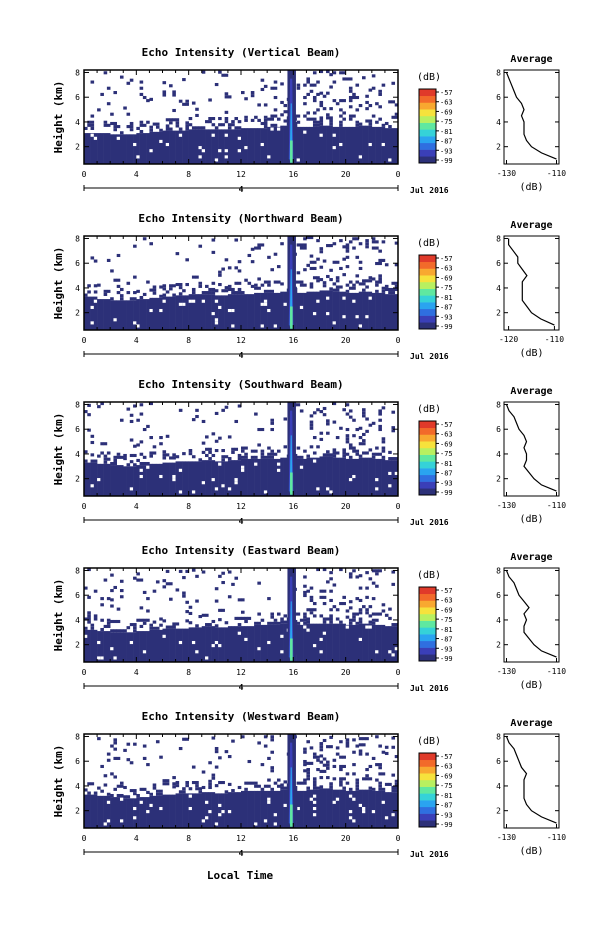 Image resolution: width=614 pixels, height=929 pixels. What do you see at coordinates (294, 506) in the screenshot?
I see `x-tick-label: 16` at bounding box center [294, 506].